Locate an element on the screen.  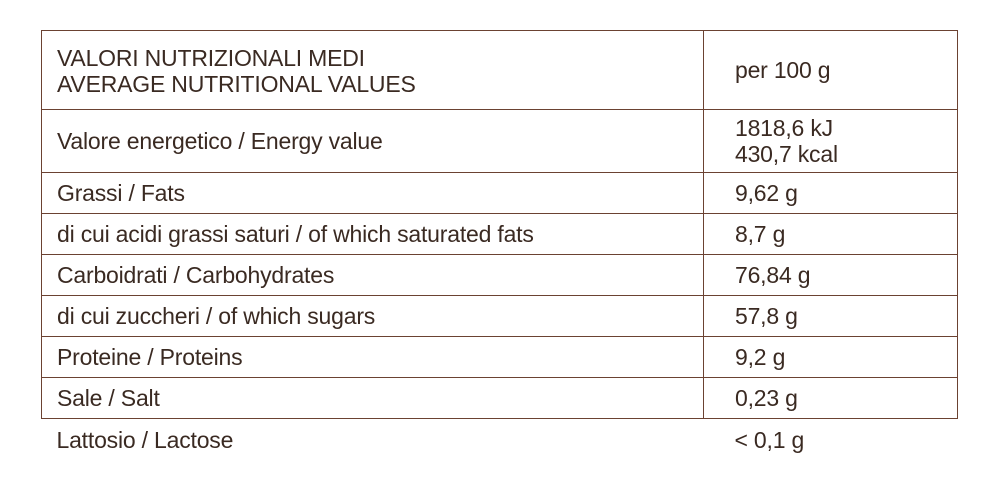
row-label: Proteine / Proteins is located at coordinates (372, 357).